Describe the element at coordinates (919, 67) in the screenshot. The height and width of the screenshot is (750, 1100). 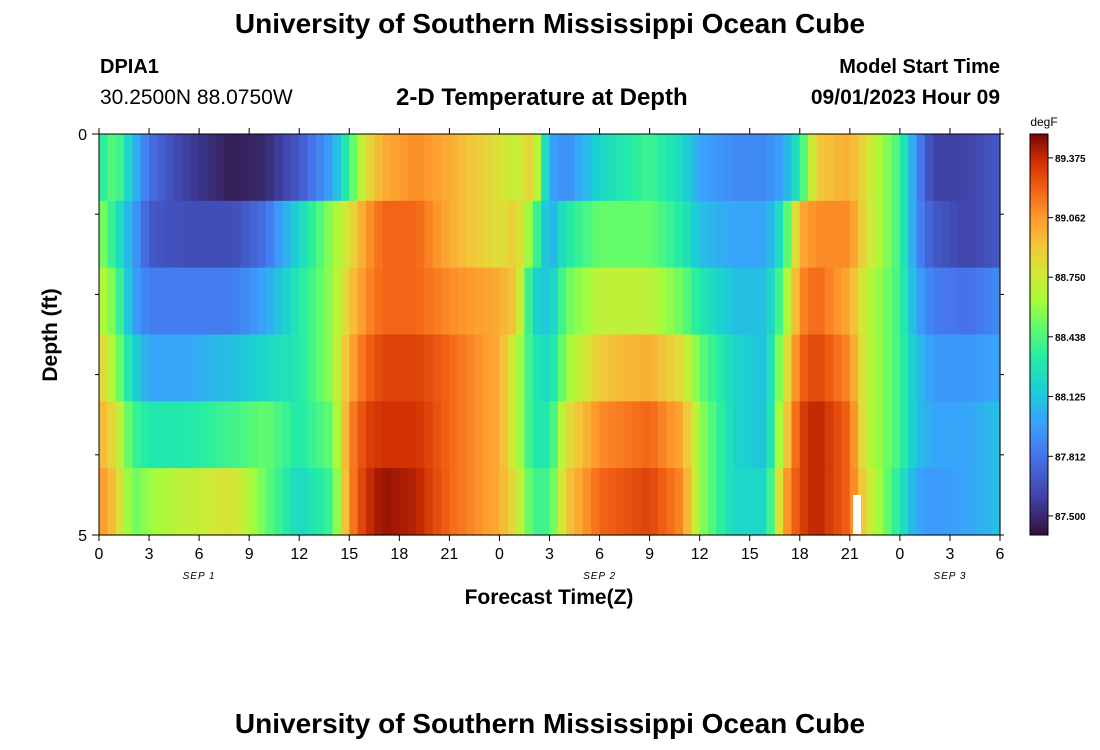
I see `model-start-label: Model Start Time` at that location.